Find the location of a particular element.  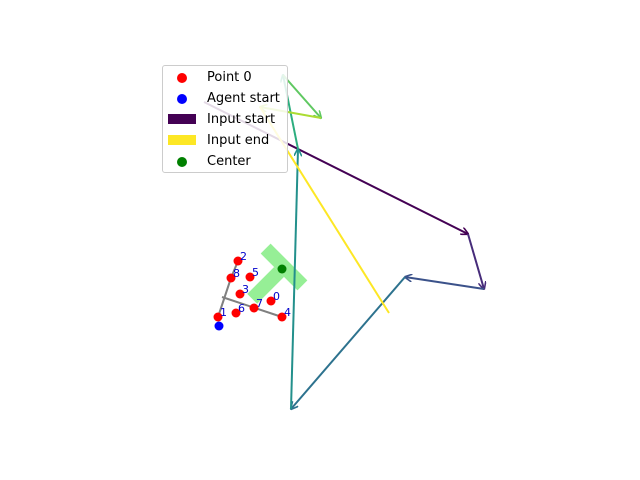

legend-label-input-end: Input end is located at coordinates (238, 140).